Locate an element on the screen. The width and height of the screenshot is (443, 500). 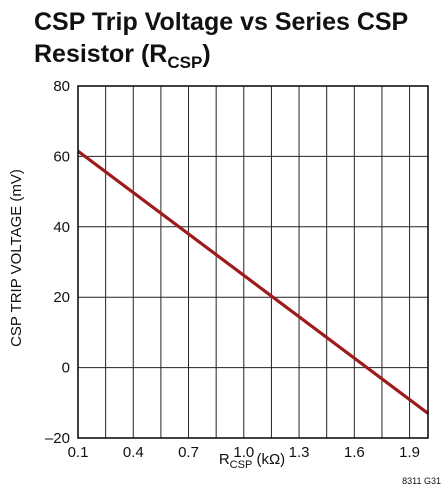
x-tick-label: 0.7 is located at coordinates (188, 452).